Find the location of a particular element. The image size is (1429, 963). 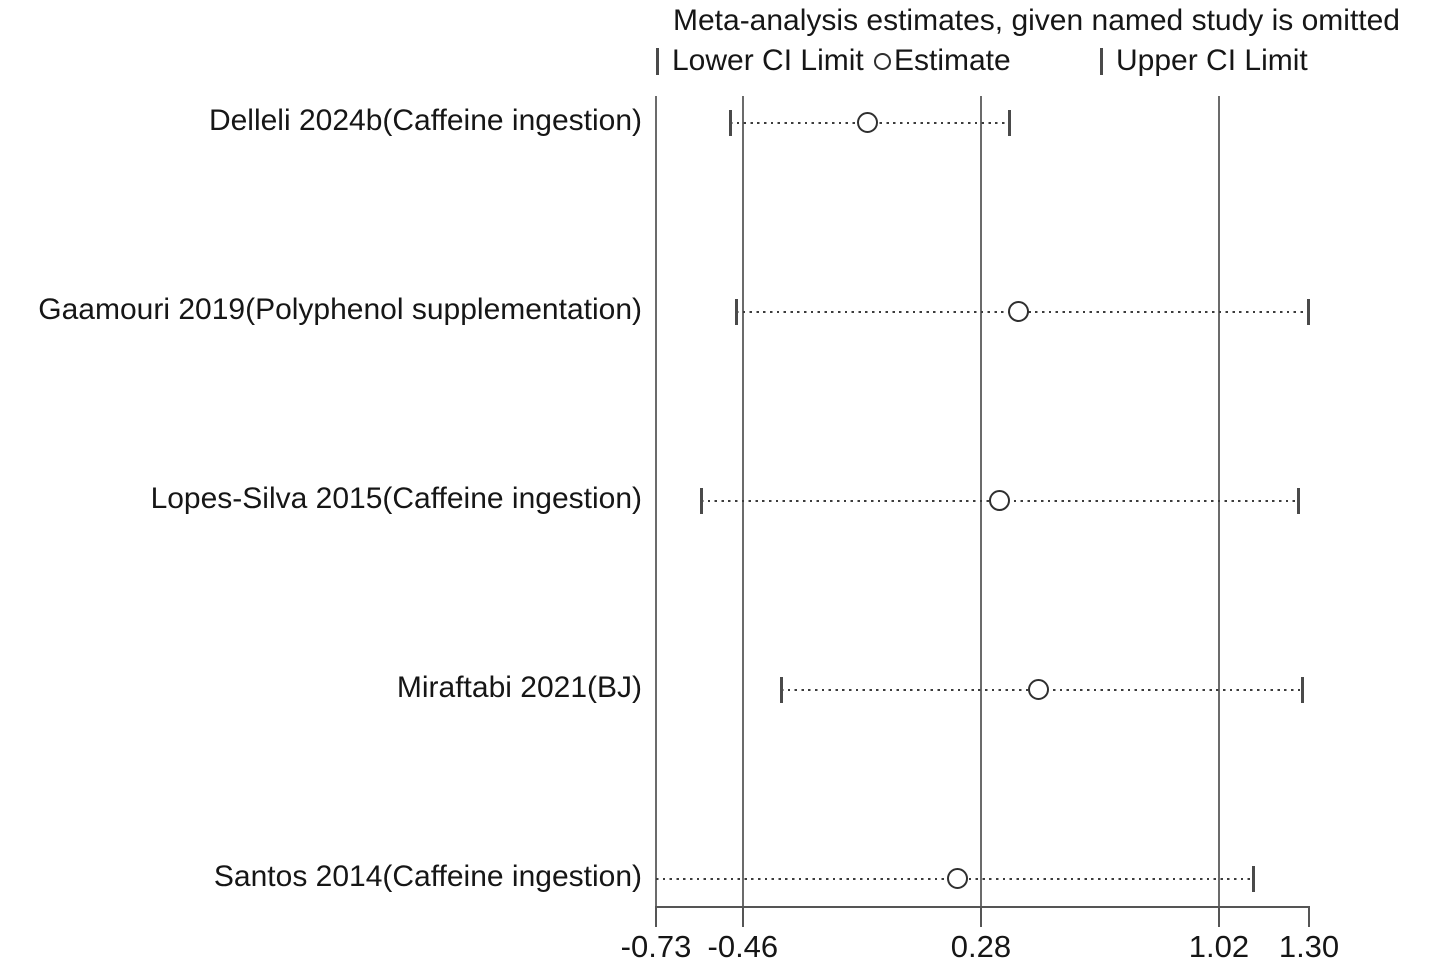

reference-line-overall-lower-ci is located at coordinates (742, 511).